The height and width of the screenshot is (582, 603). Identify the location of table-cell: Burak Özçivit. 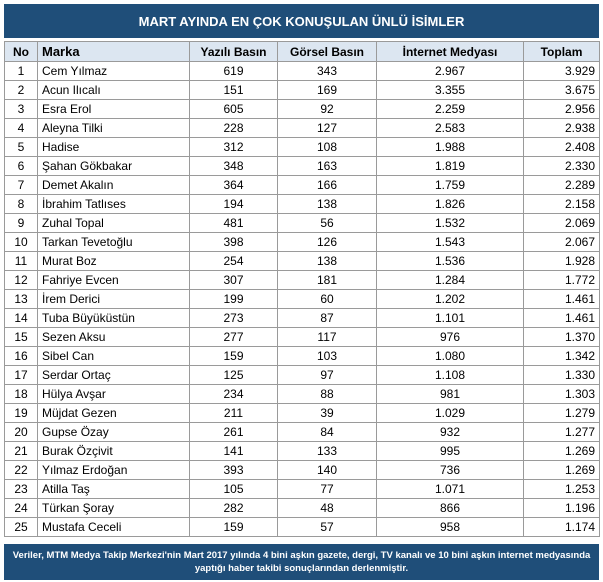
(113, 451).